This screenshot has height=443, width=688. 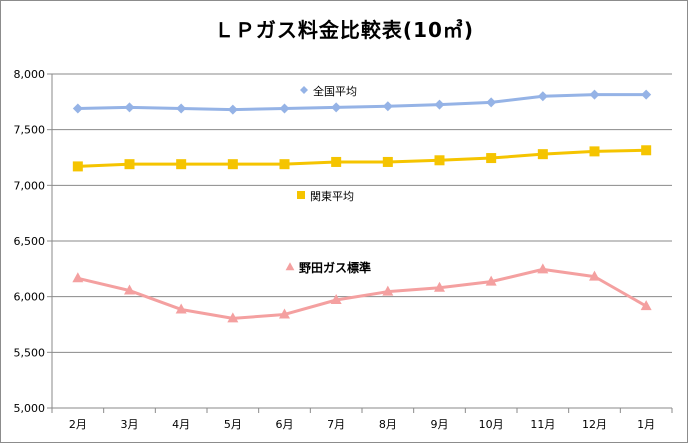 What do you see at coordinates (332, 196) in the screenshot?
I see `series-label-text: 関東平均` at bounding box center [332, 196].